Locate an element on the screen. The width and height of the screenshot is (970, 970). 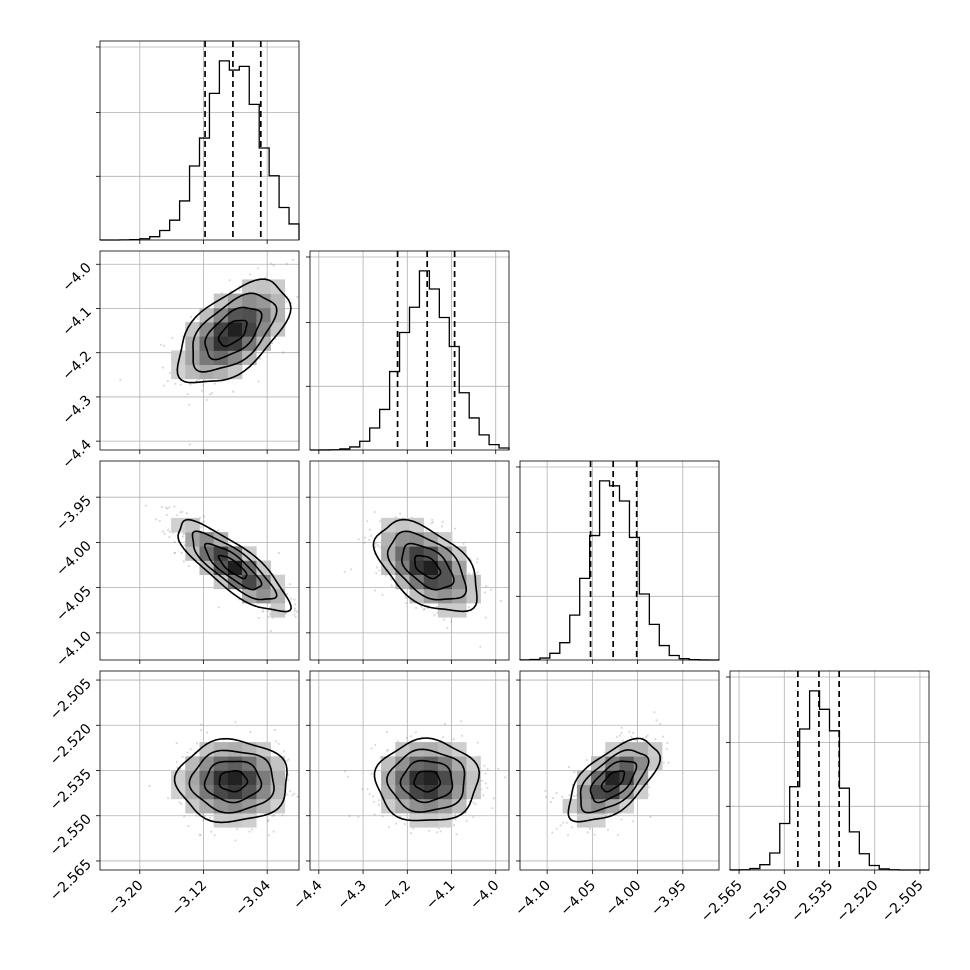
tick-label-y: −4.10 is located at coordinates (74, 649).